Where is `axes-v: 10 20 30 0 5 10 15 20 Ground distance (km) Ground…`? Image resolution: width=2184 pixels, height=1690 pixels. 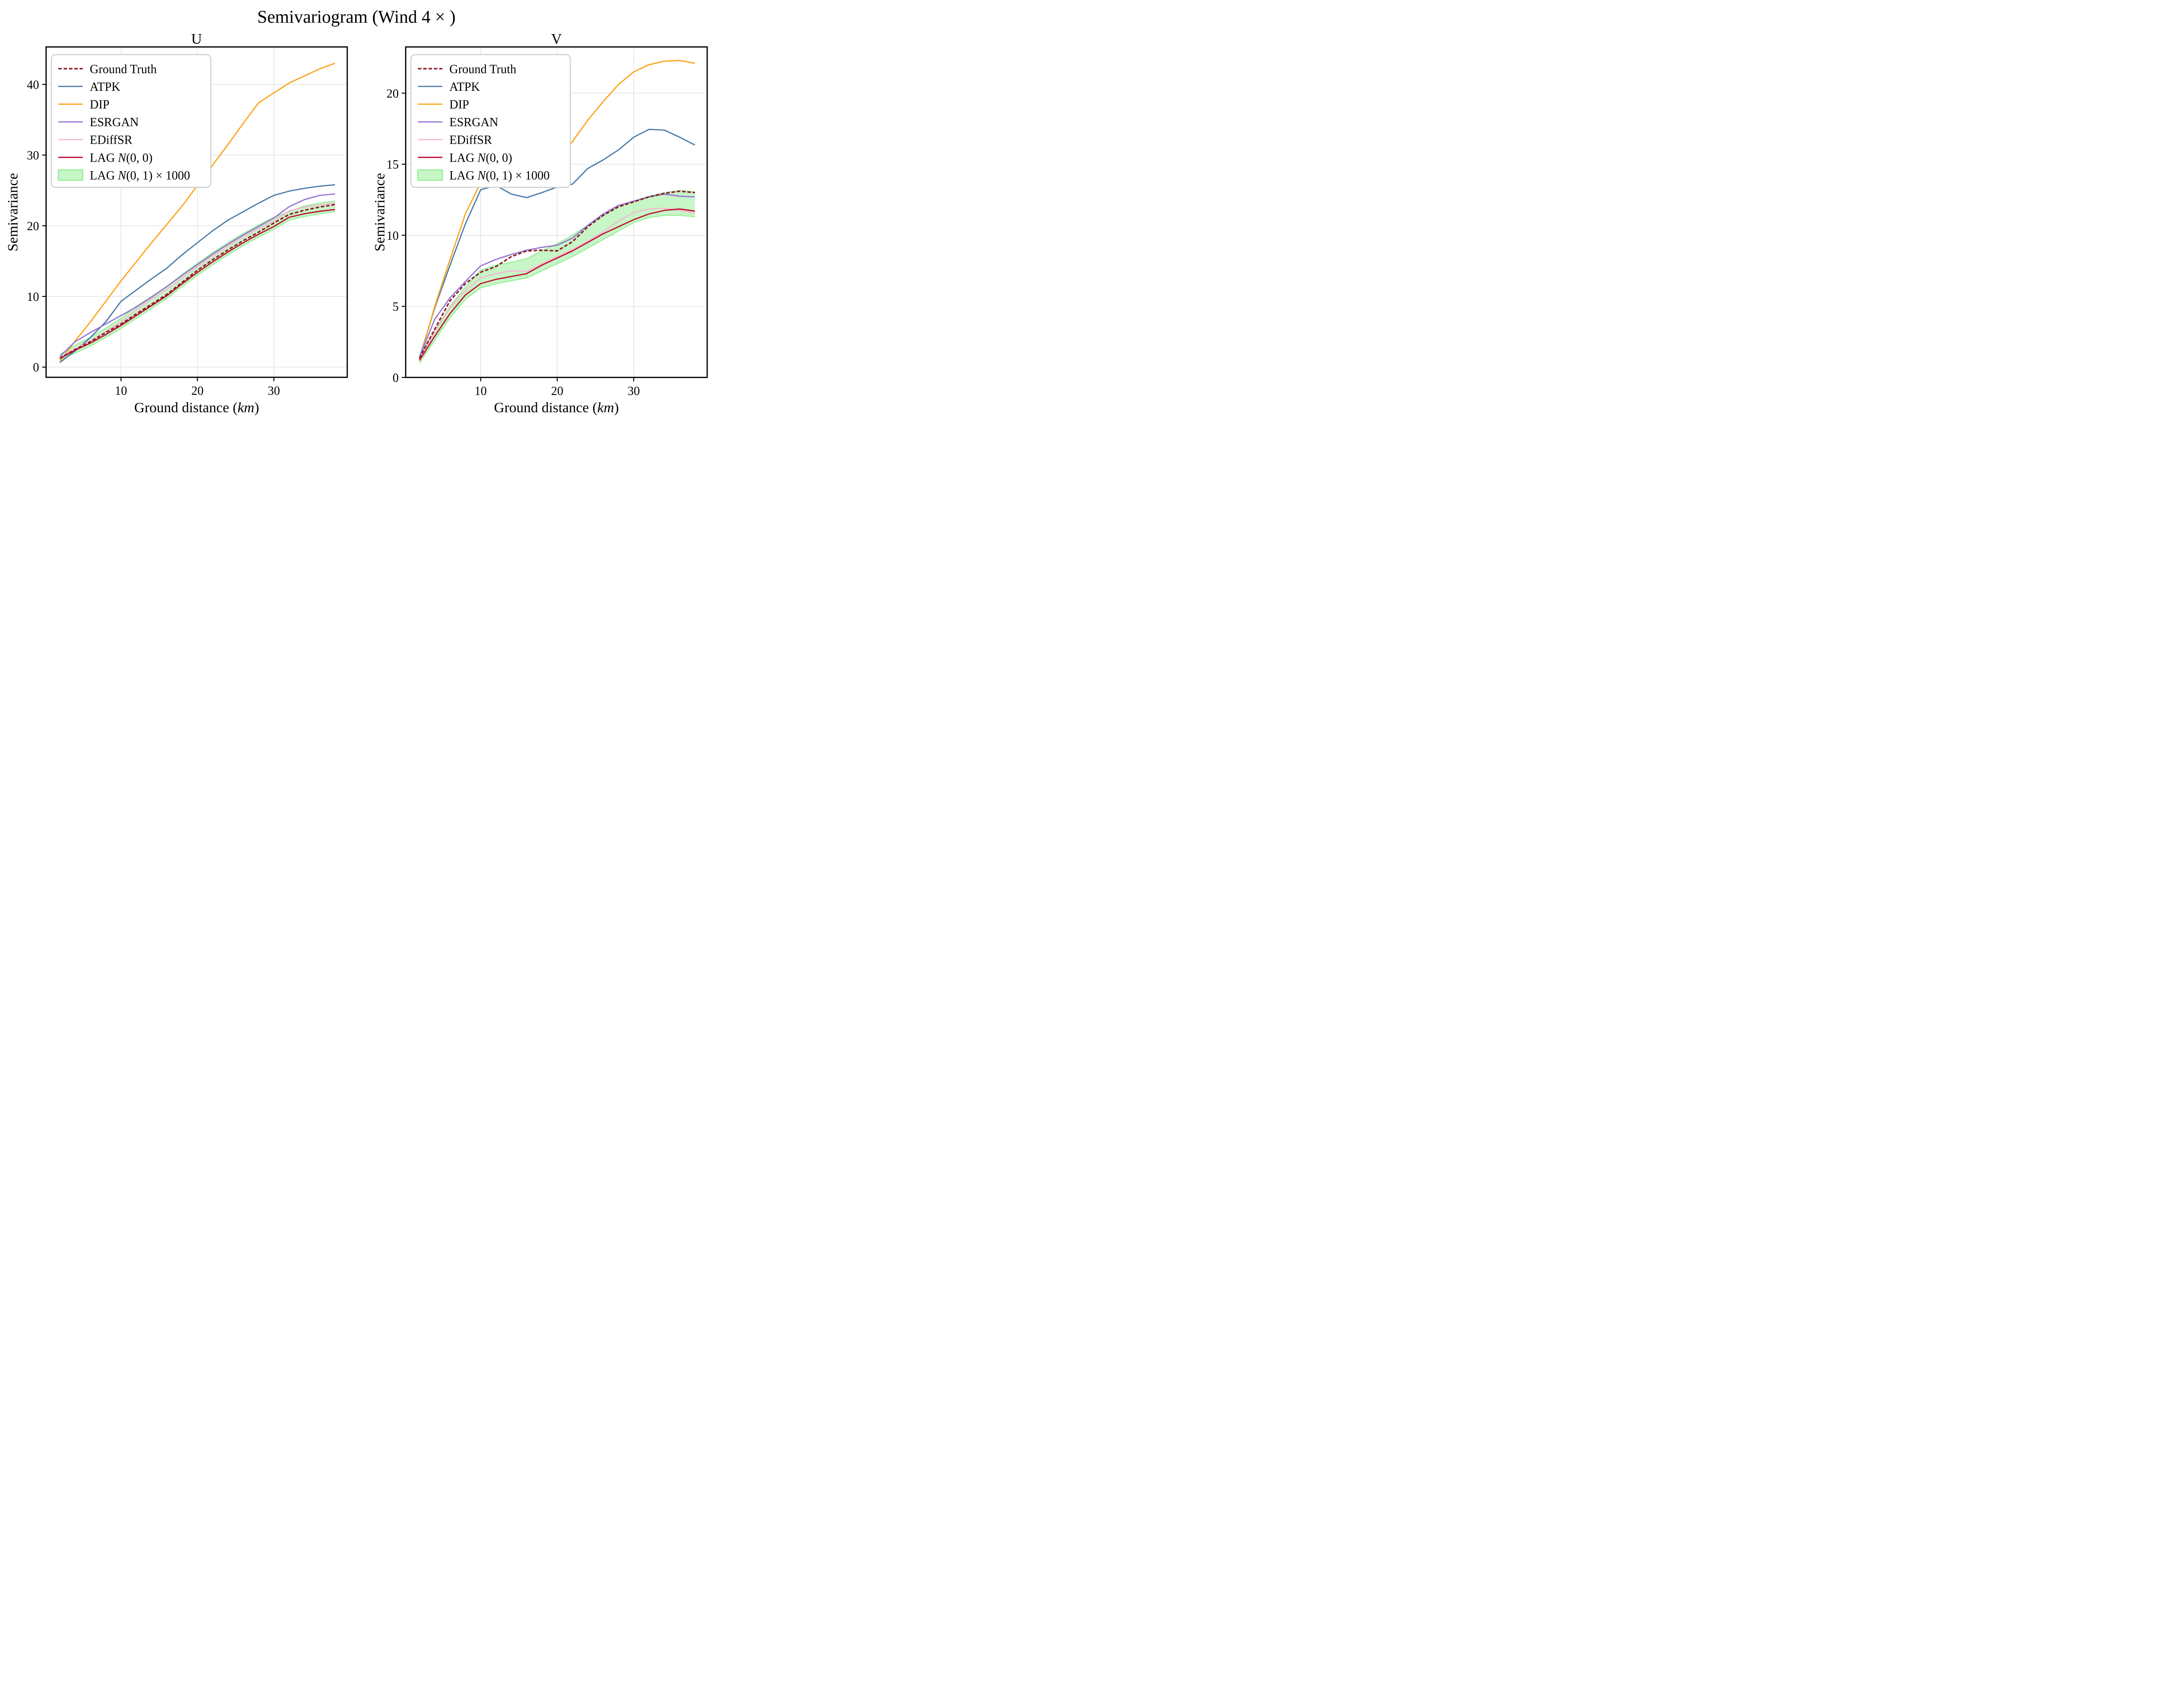 axes-v: 10 20 30 0 5 10 15 20 Ground distance (km) Ground… is located at coordinates (547, 231).